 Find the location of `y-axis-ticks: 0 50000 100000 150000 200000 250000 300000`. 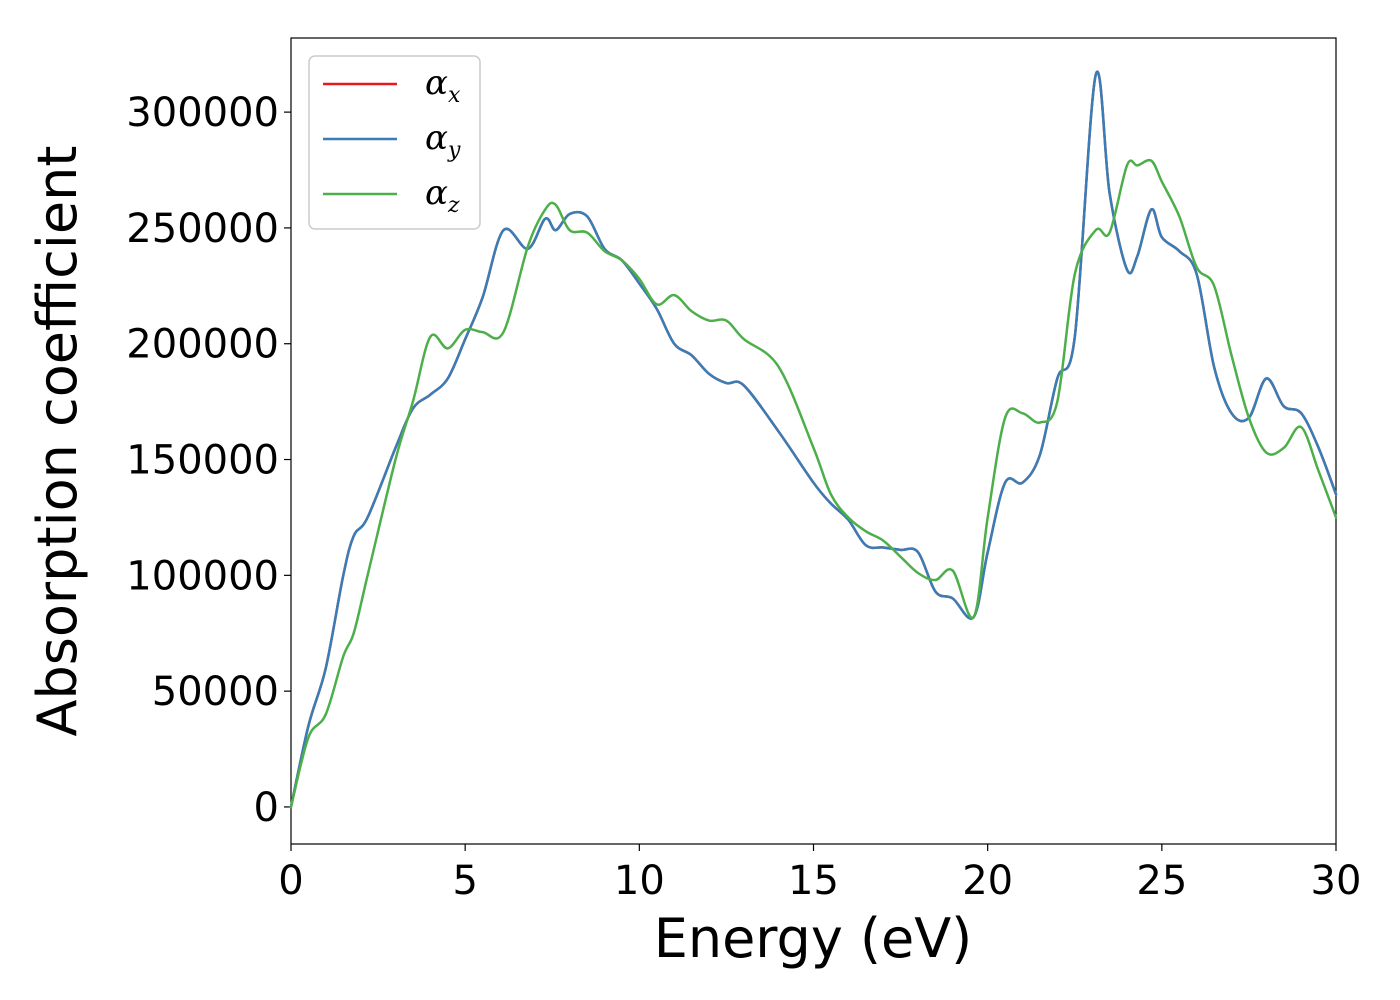

y-axis-ticks: 0 50000 100000 150000 200000 250000 300000 is located at coordinates (208, 460).